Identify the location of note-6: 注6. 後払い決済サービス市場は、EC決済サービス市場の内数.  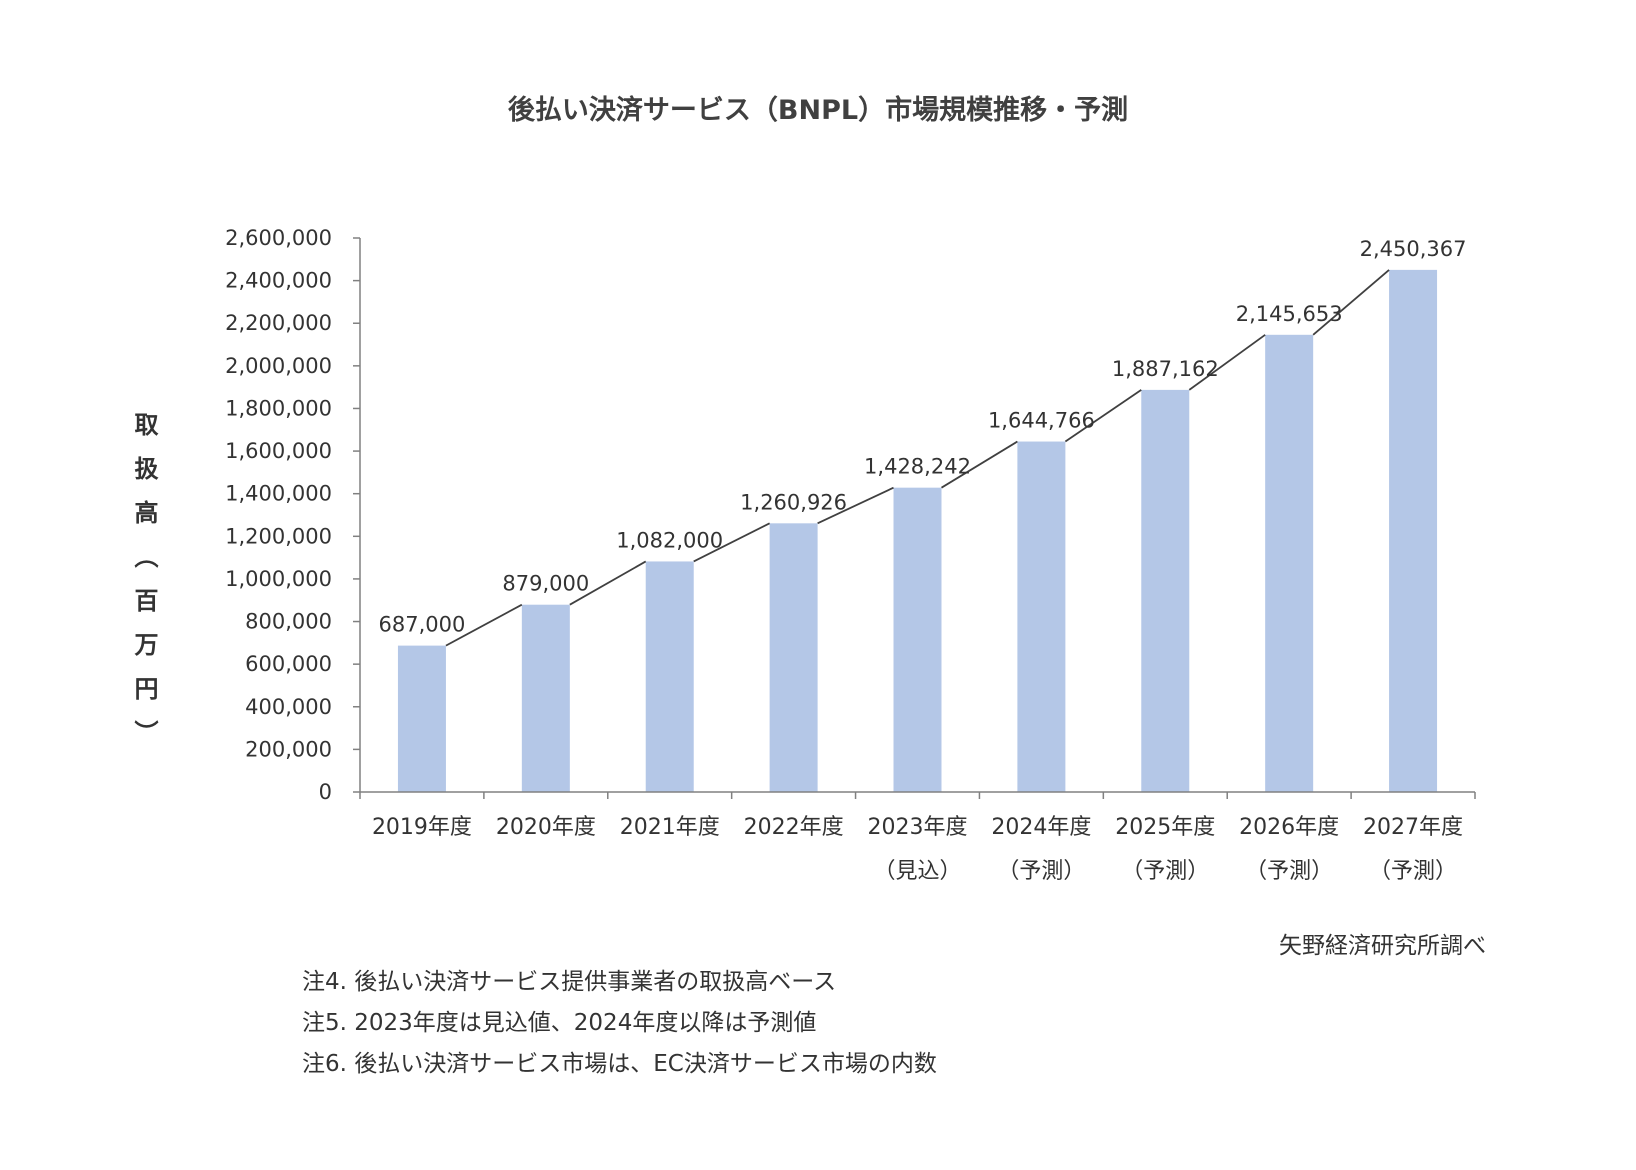
(619, 1064).